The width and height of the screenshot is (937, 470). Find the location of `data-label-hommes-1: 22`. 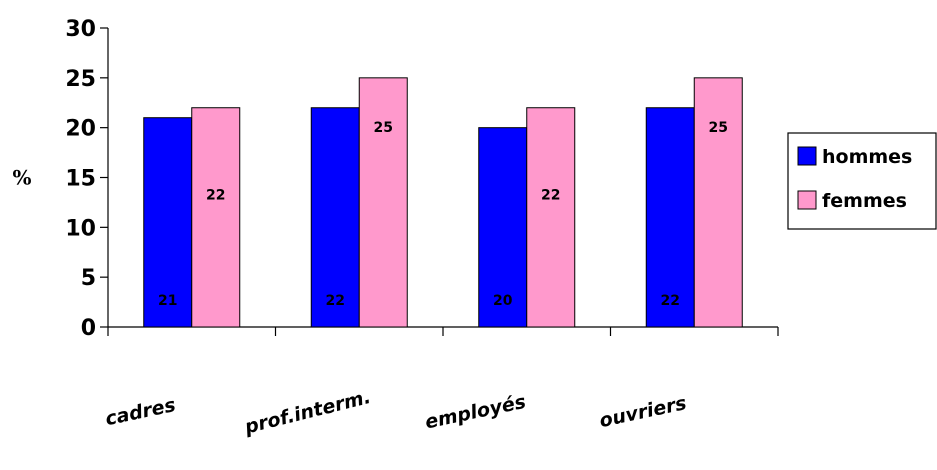

data-label-hommes-1: 22 is located at coordinates (335, 301).